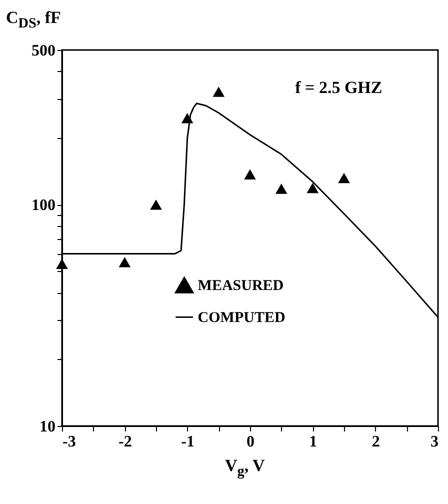 The width and height of the screenshot is (448, 504). What do you see at coordinates (313, 442) in the screenshot?
I see `x-tick-label: 1` at bounding box center [313, 442].